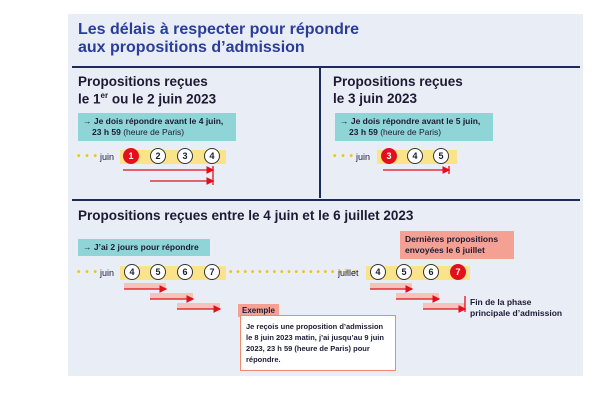 This screenshot has height=404, width=605. What do you see at coordinates (218, 29) in the screenshot?
I see `title: Les délais à respecter pour répondre` at bounding box center [218, 29].